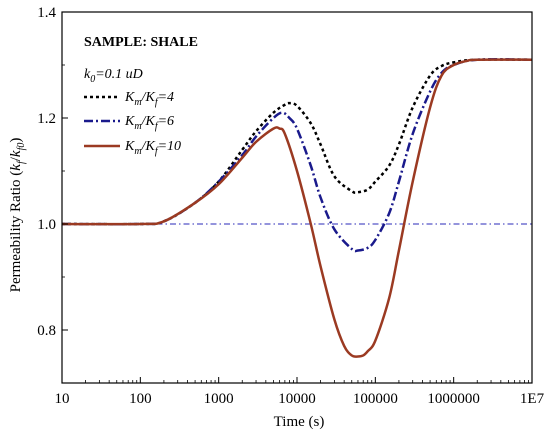  I want to click on x-axis-title: Time (s), so click(299, 422).